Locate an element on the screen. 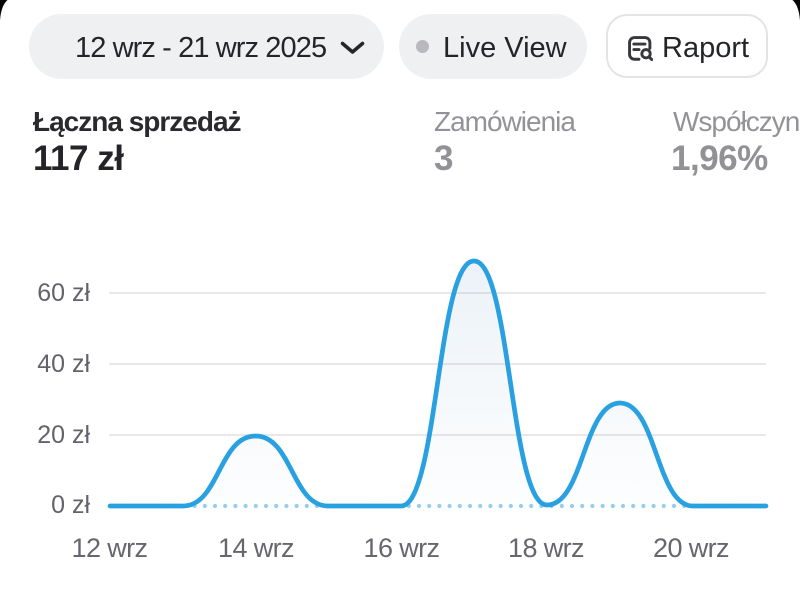  svg-text: 60 zł is located at coordinates (63, 293).